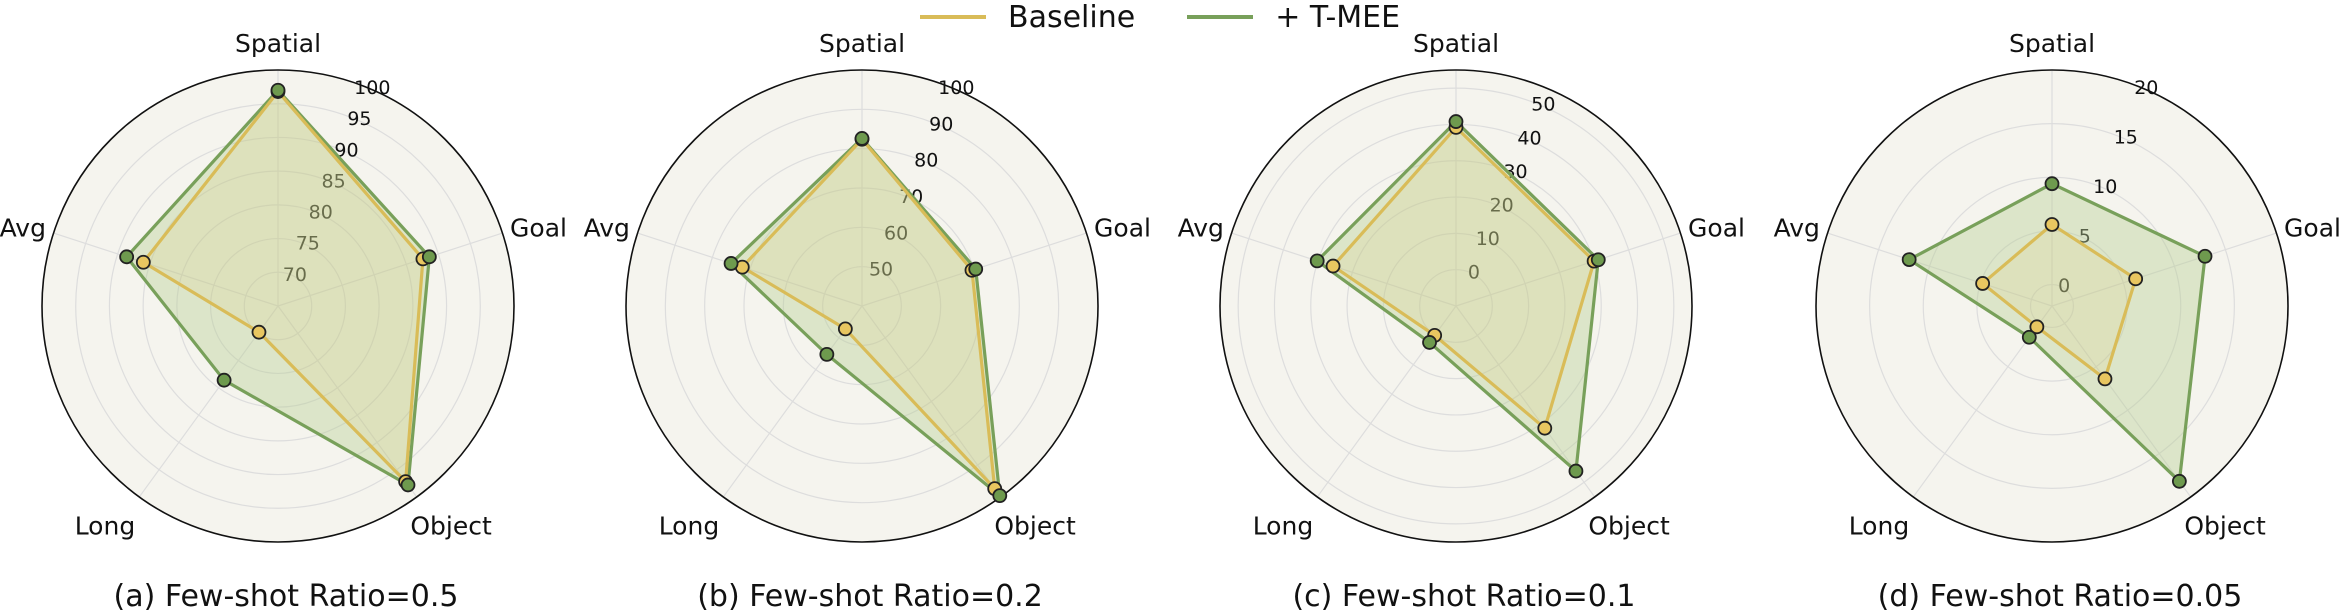  I want to click on point-baseline-goal, so click(2136, 279).